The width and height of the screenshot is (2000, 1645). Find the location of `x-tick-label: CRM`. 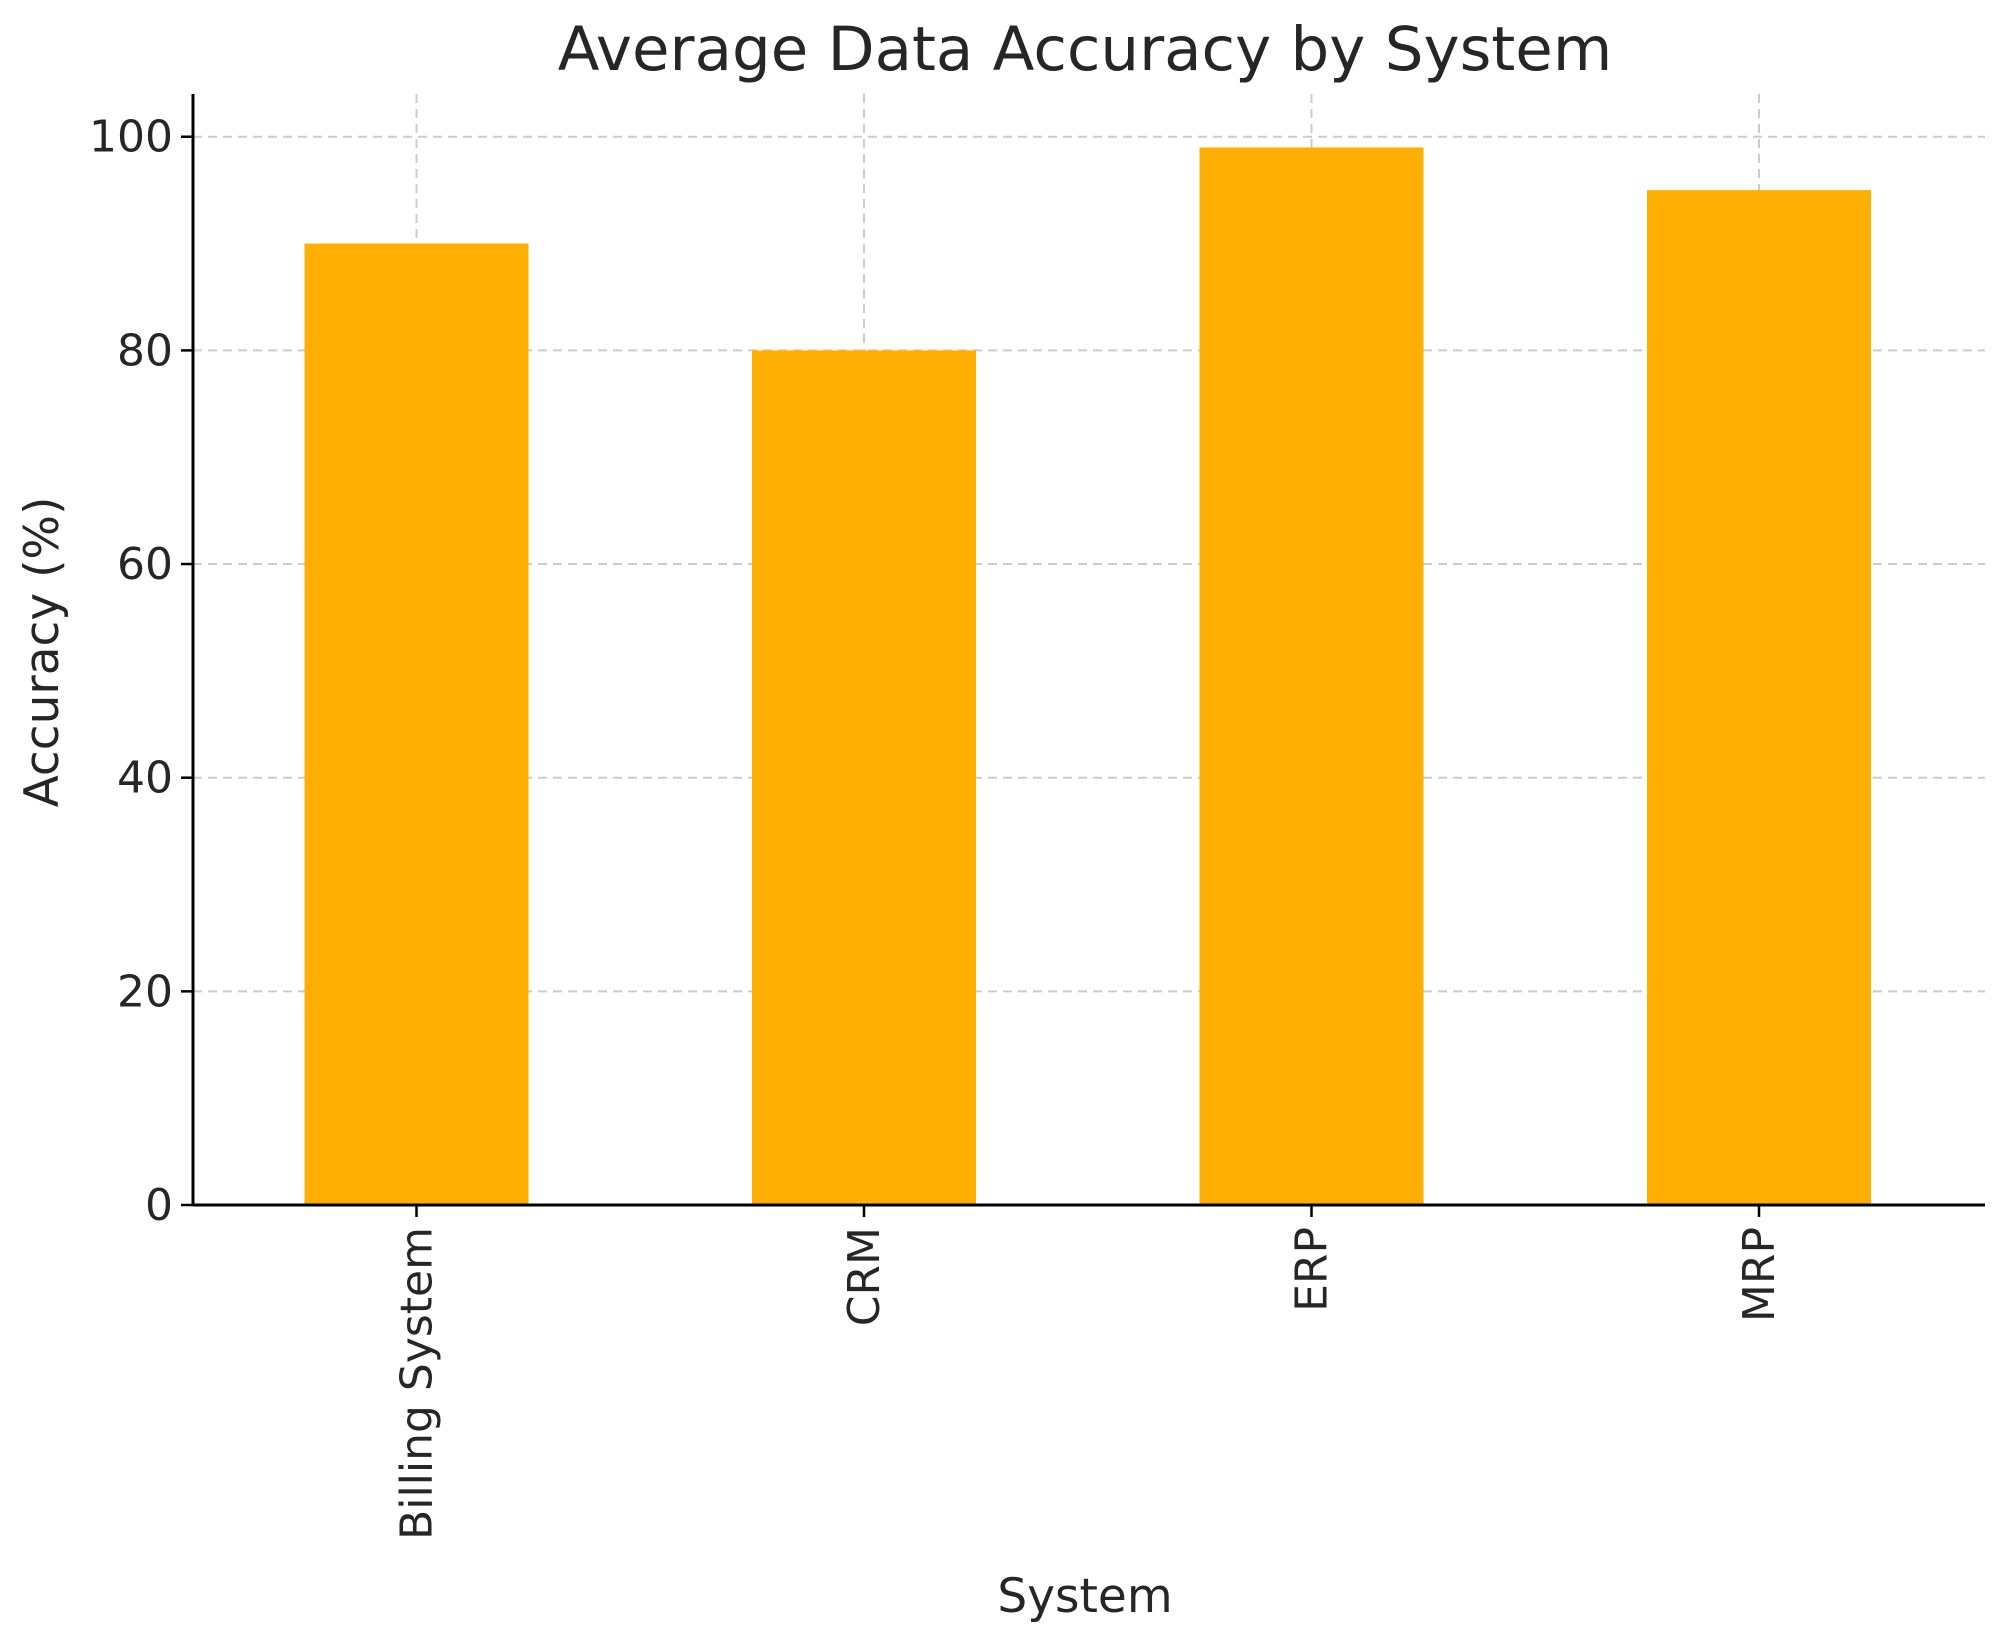

x-tick-label: CRM is located at coordinates (864, 1276).